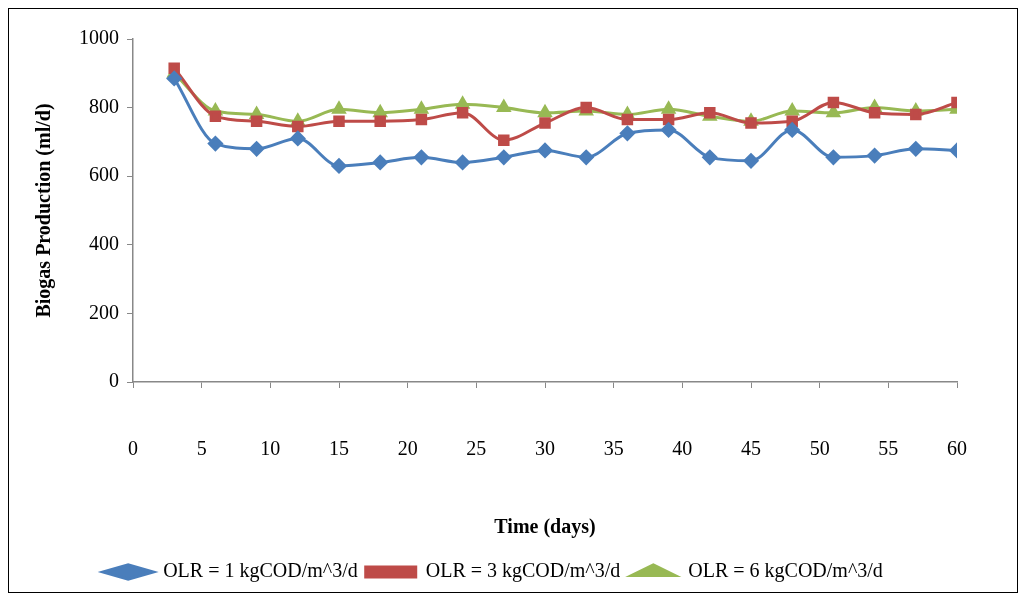 This screenshot has width=1022, height=599. Describe the element at coordinates (104, 311) in the screenshot. I see `y-tick-label: 200` at that location.